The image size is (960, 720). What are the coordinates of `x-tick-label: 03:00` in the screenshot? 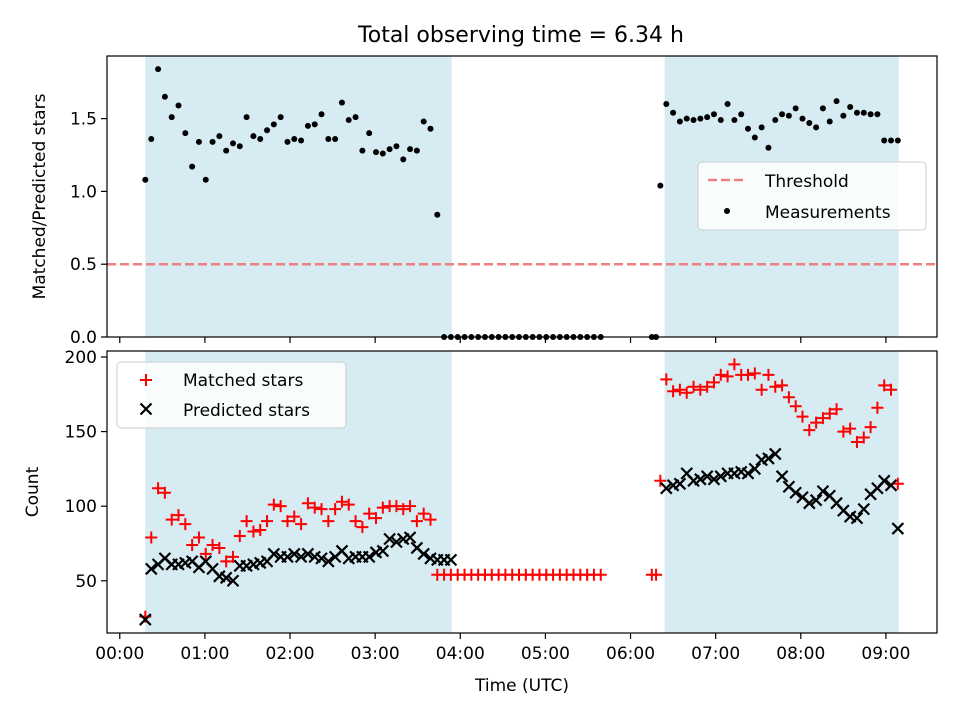 It's located at (375, 654).